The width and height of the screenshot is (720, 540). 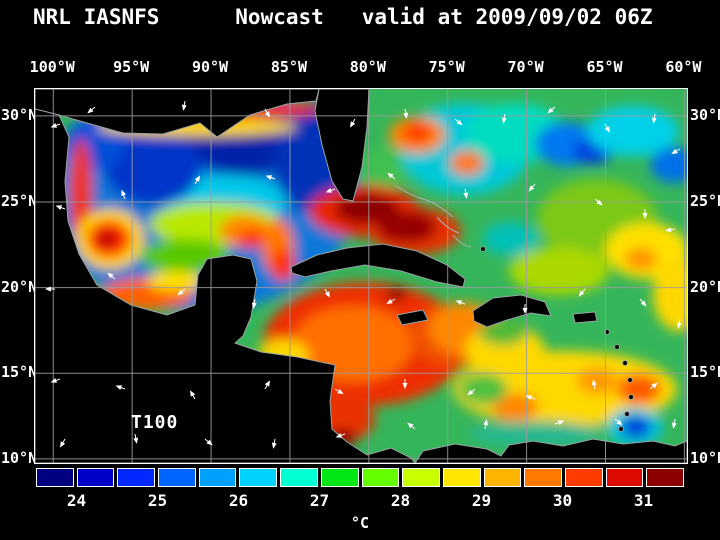 What do you see at coordinates (157, 500) in the screenshot?
I see `colorbar-tick-label: 25` at bounding box center [157, 500].